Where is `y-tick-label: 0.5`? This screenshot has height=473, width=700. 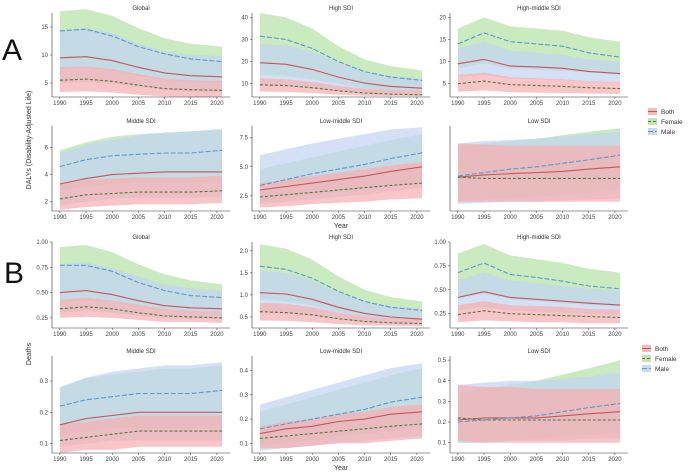
y-tick-label: 0.5 is located at coordinates (244, 318).